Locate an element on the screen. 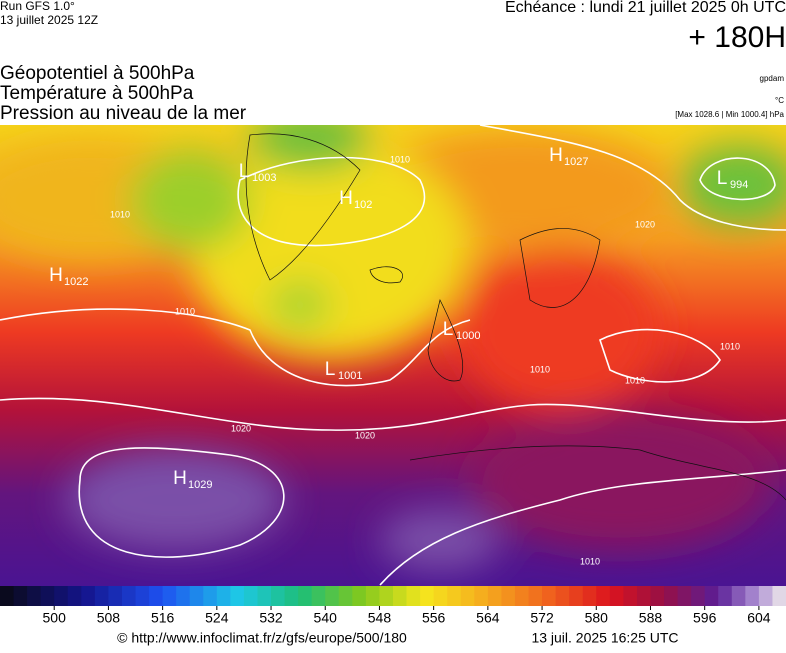 This screenshot has width=786, height=653. run: Run GFS 1.0° is located at coordinates (37, 6).